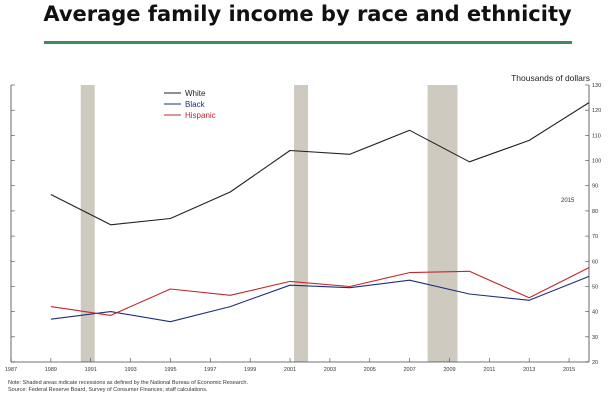 The width and height of the screenshot is (615, 403). Describe the element at coordinates (489, 370) in the screenshot. I see `x-tick-label: 2011` at that location.